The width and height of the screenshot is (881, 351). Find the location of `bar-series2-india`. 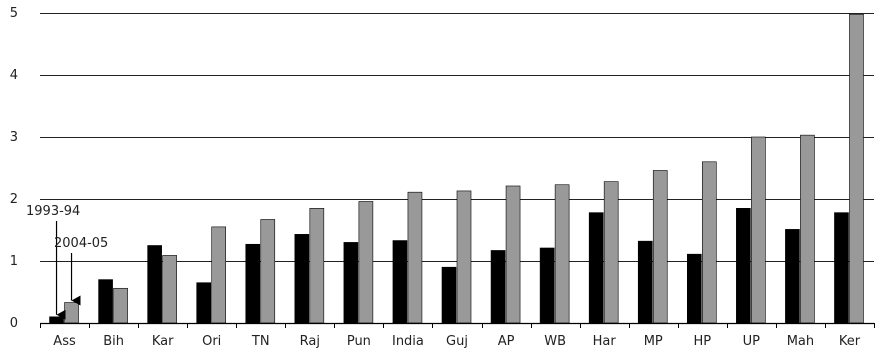

bar-series2-india is located at coordinates (415, 257).